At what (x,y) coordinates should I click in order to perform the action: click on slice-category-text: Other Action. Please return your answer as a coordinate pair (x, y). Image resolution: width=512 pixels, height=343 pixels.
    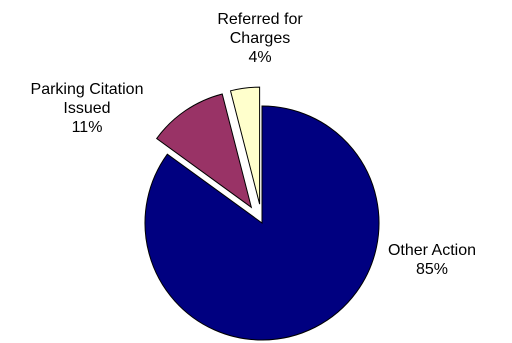
    Looking at the image, I should click on (432, 250).